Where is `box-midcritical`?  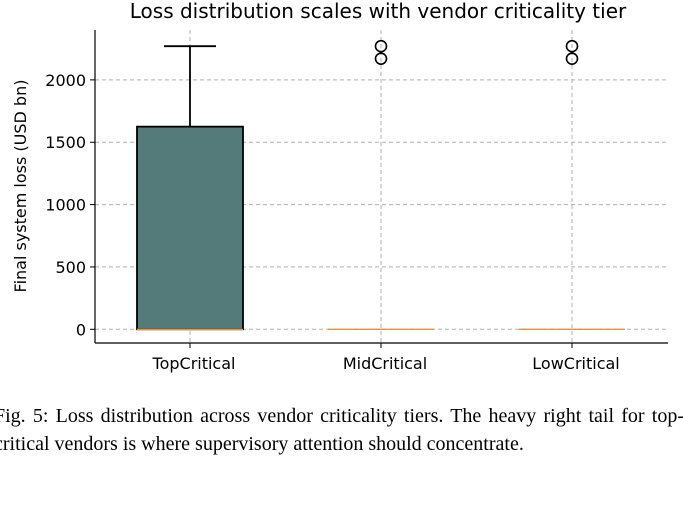 box-midcritical is located at coordinates (381, 184).